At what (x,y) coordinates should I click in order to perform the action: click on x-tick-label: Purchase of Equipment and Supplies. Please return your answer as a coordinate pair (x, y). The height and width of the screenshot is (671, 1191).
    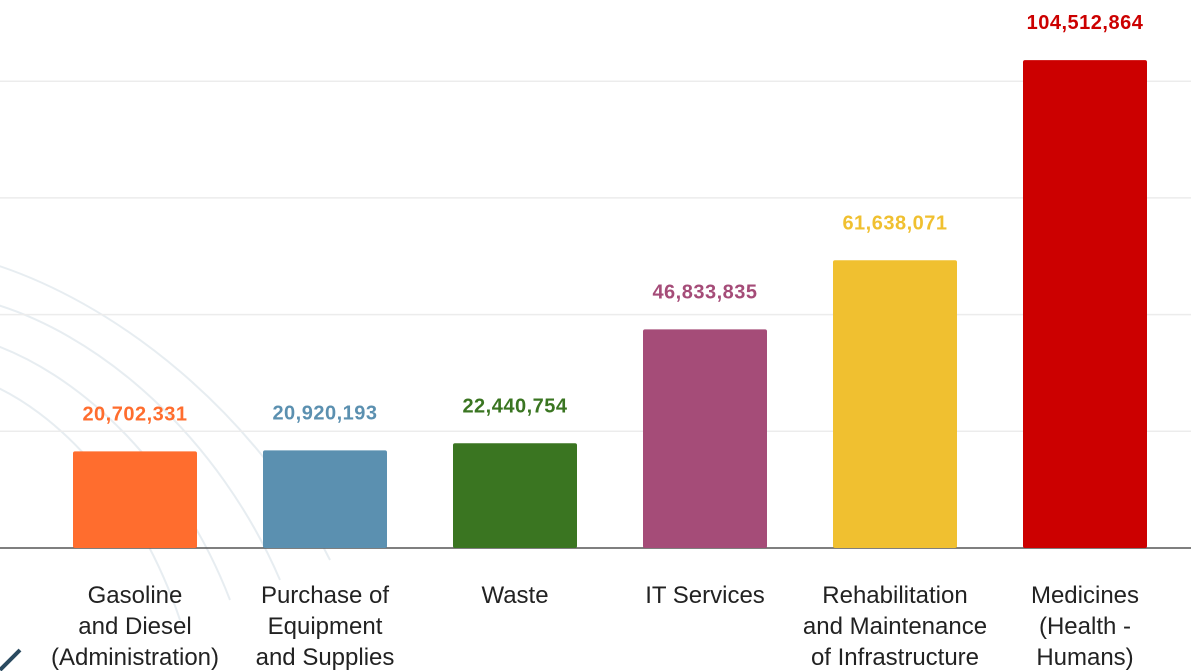
    Looking at the image, I should click on (325, 626).